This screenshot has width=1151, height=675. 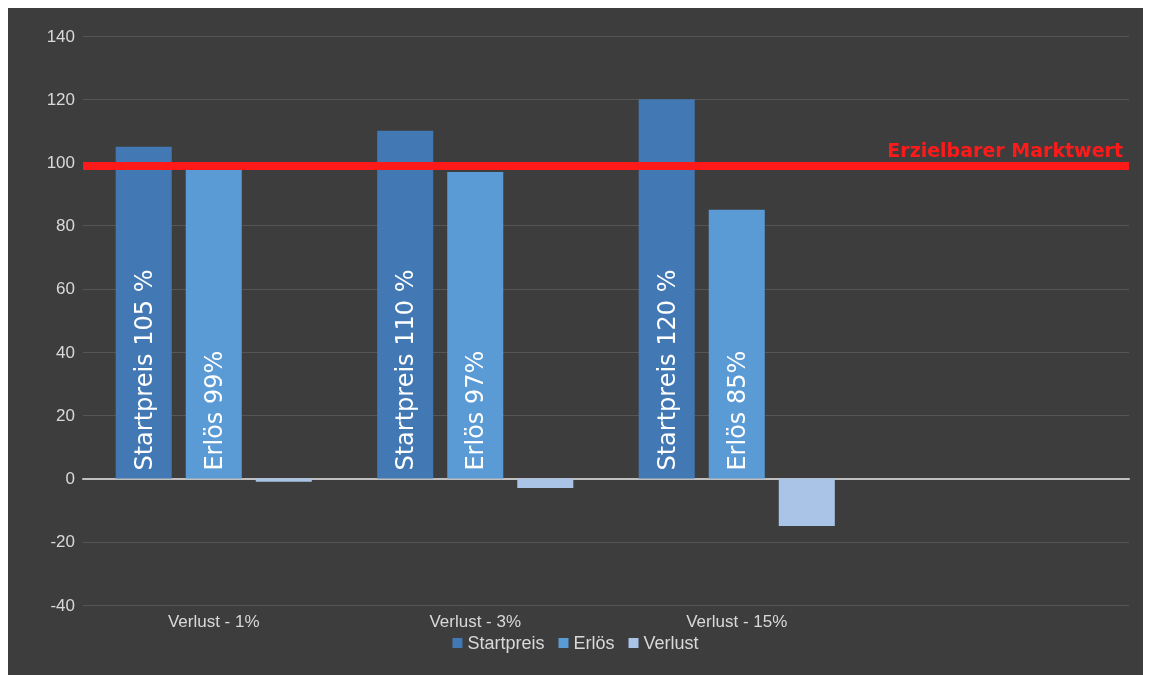 What do you see at coordinates (65, 415) in the screenshot?
I see `y-tick-label: 20` at bounding box center [65, 415].